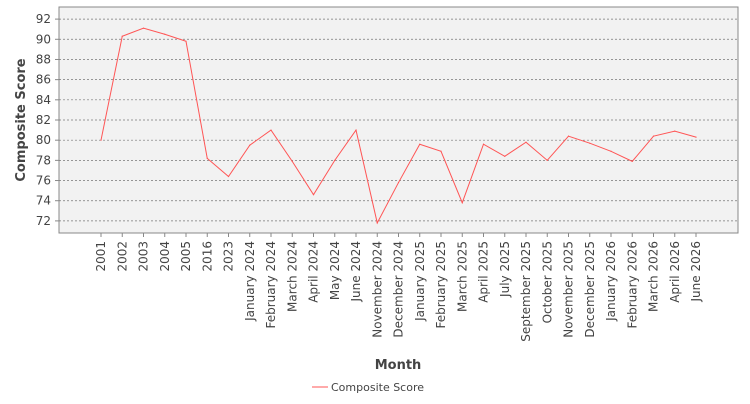 Image resolution: width=750 pixels, height=404 pixels. Describe the element at coordinates (611, 281) in the screenshot. I see `x-tick-label: January 2026` at that location.